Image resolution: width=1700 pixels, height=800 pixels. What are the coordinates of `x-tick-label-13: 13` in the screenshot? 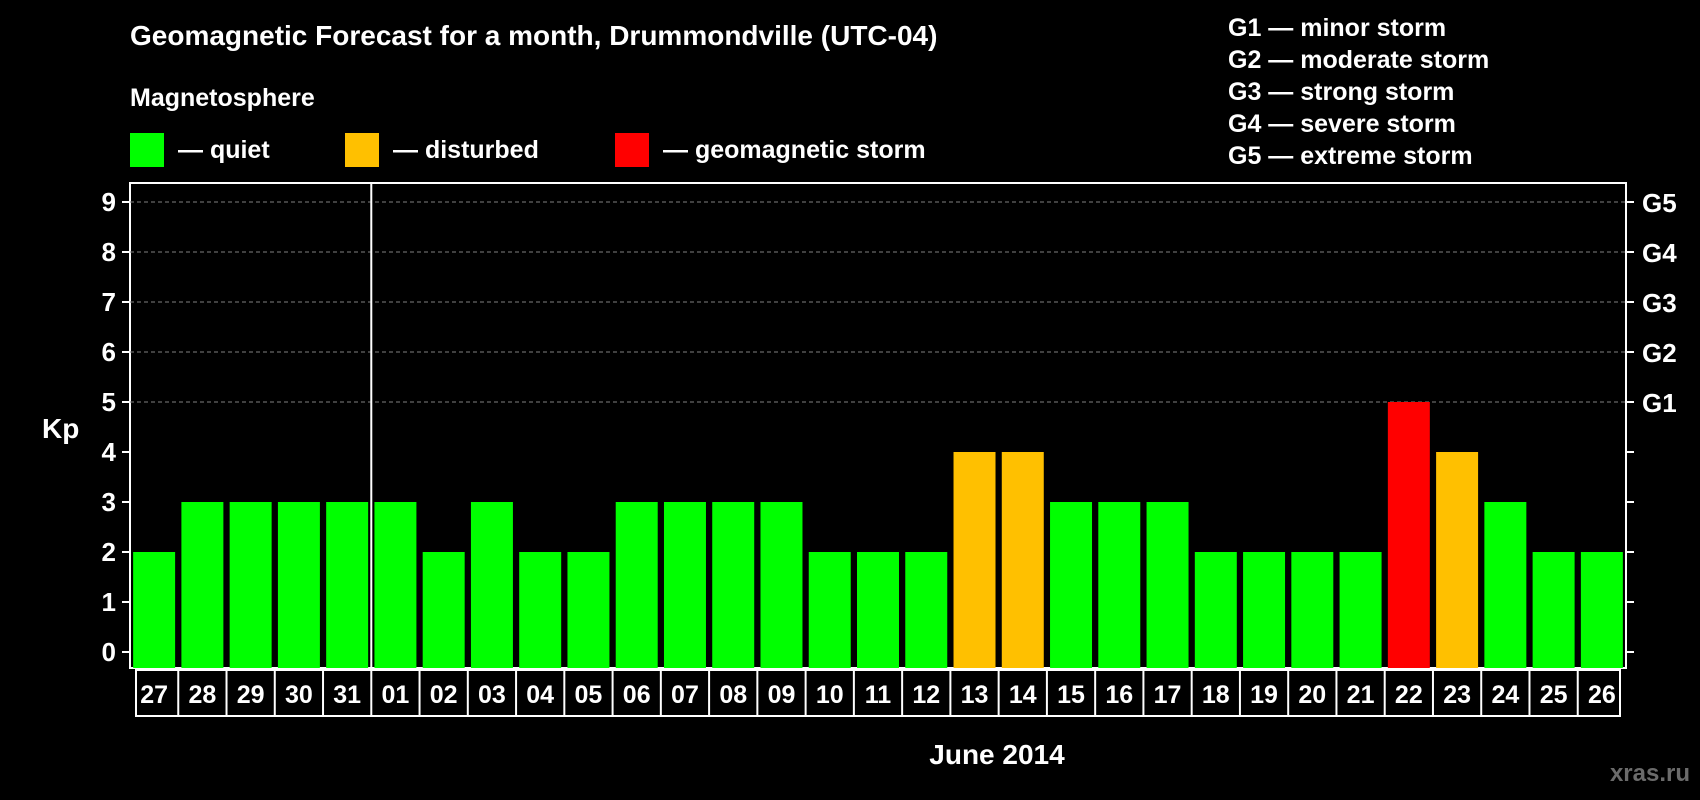 It's located at (975, 695).